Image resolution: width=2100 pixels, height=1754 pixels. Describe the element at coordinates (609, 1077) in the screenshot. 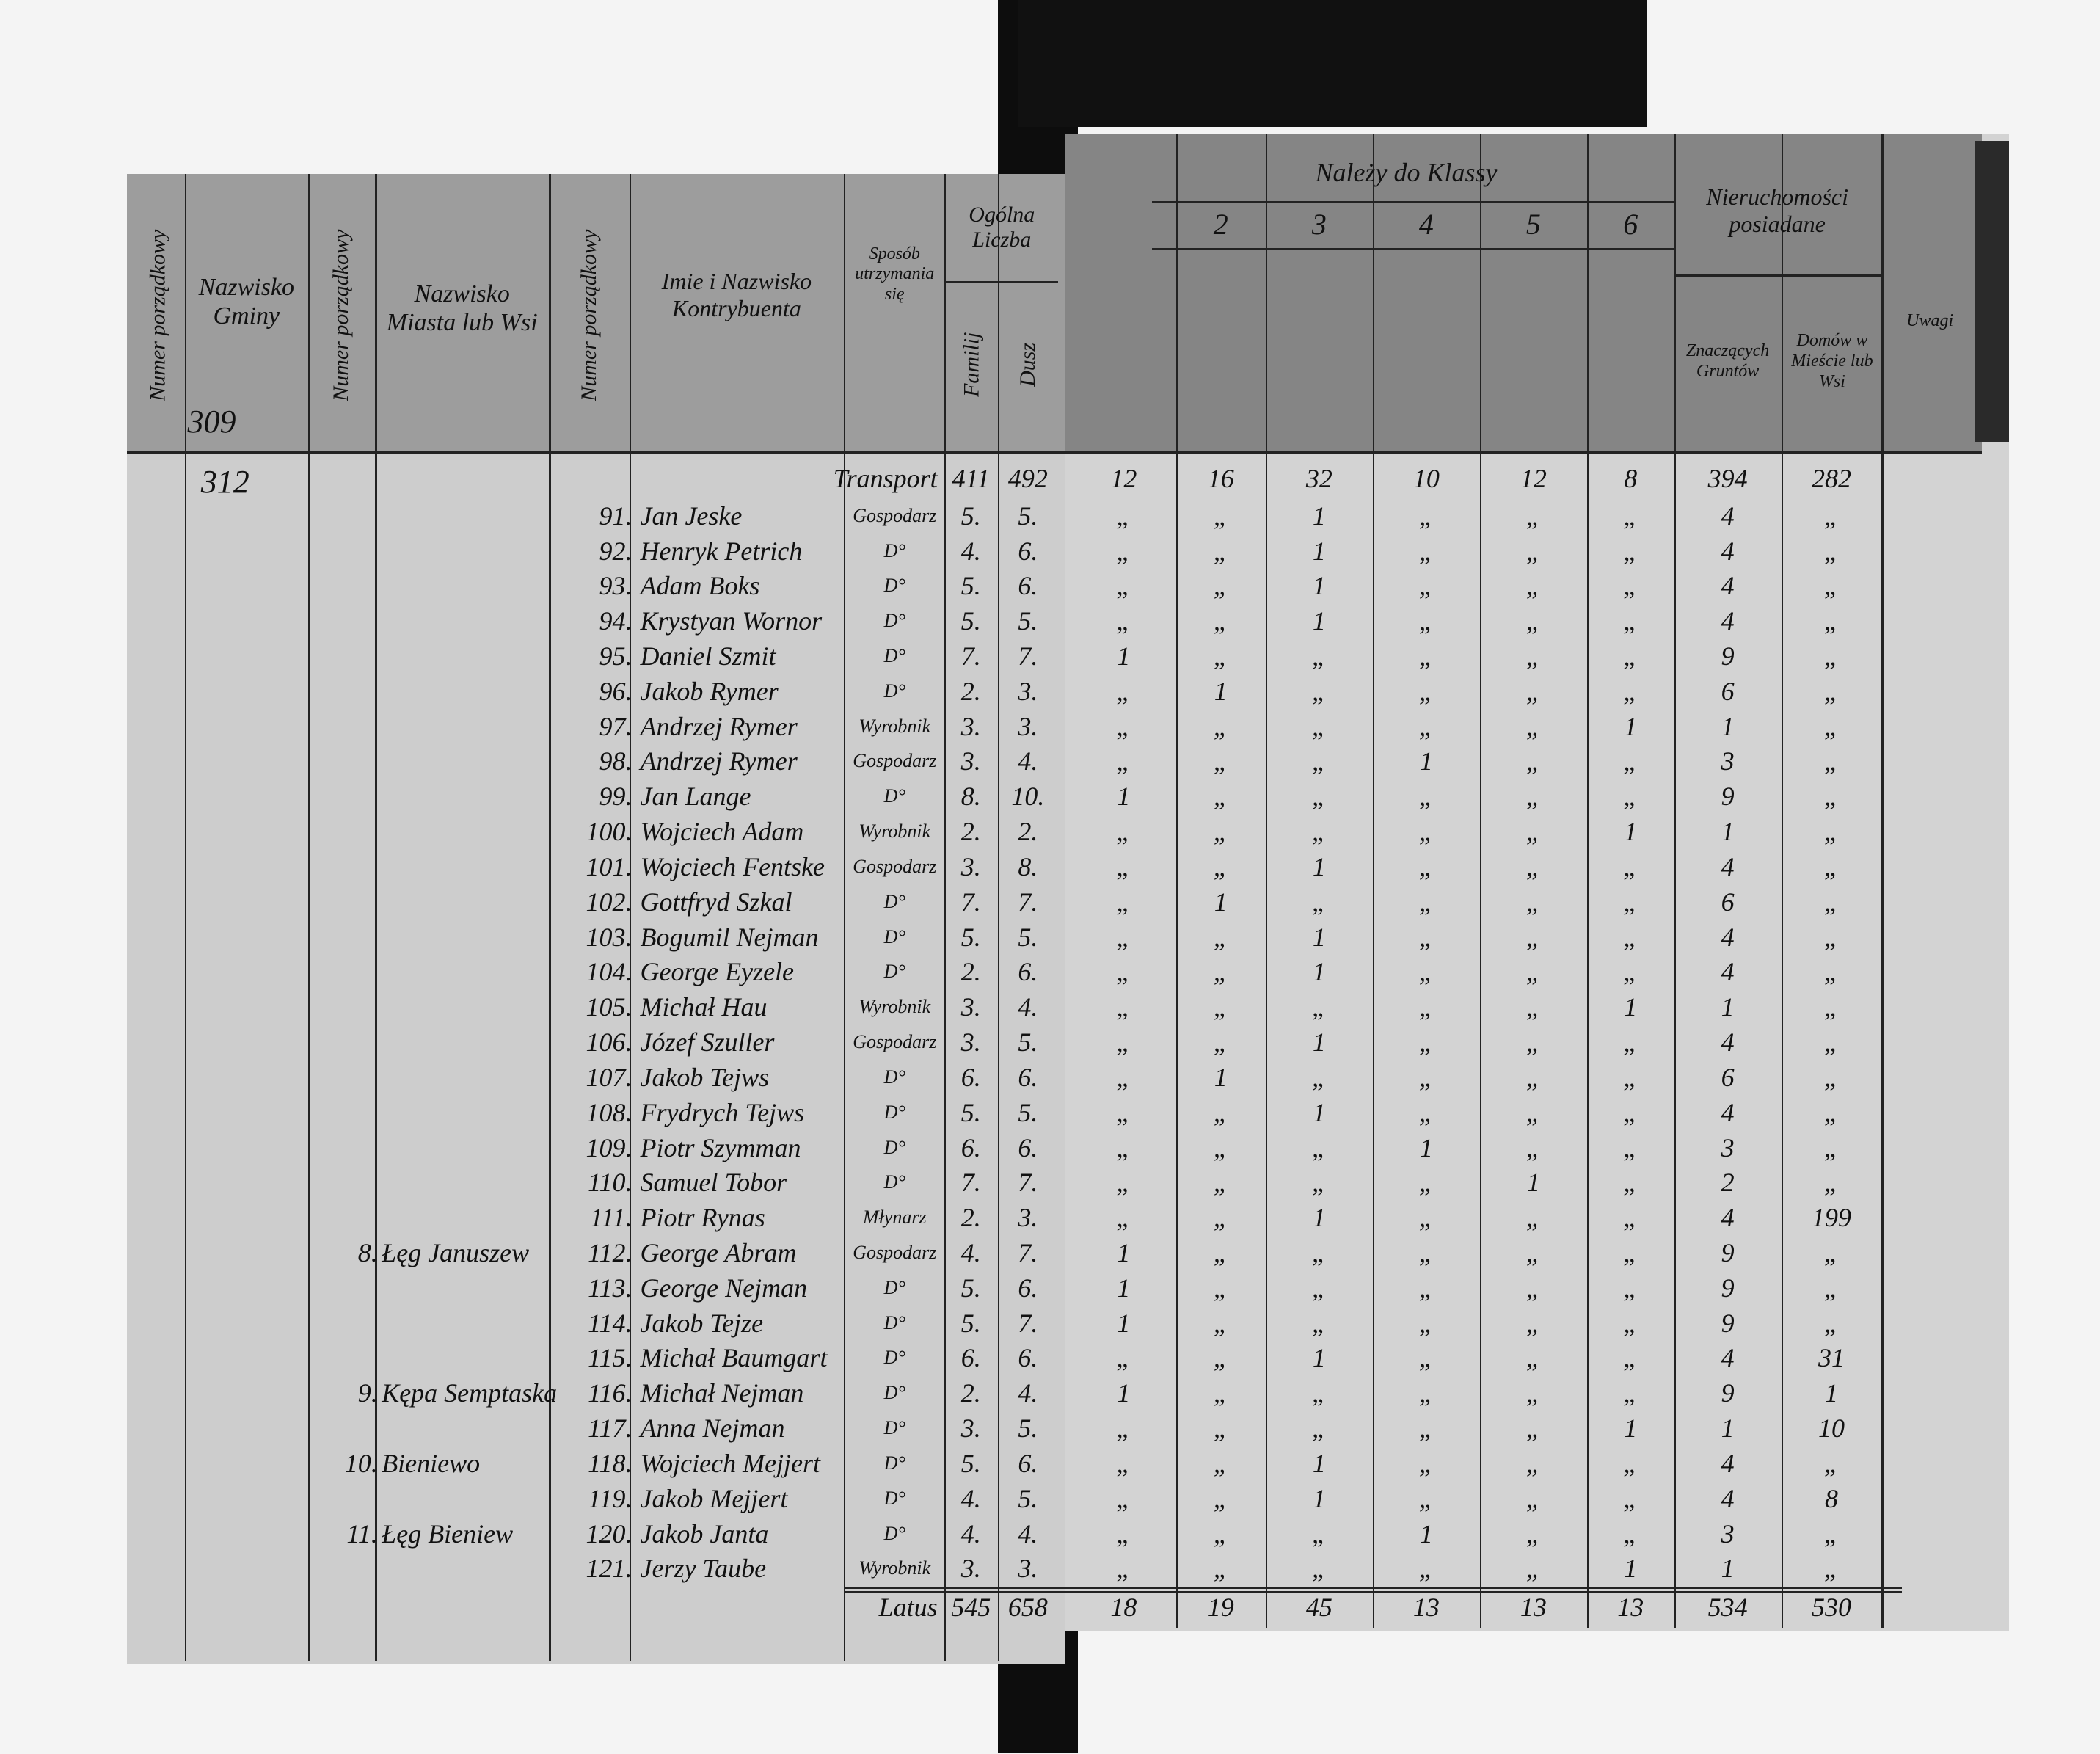

I see `row-number: 107.` at that location.